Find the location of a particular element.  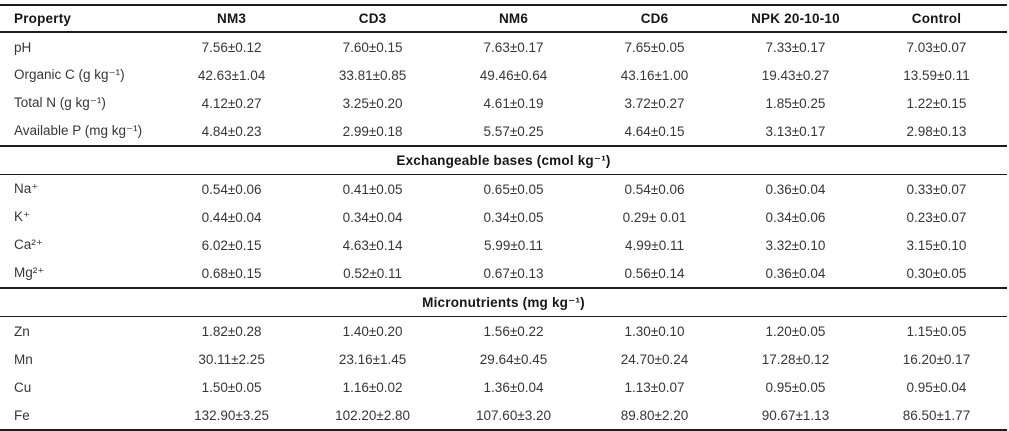

section-header: Exchangeable bases (cmol kg⁻¹) is located at coordinates (503, 160).